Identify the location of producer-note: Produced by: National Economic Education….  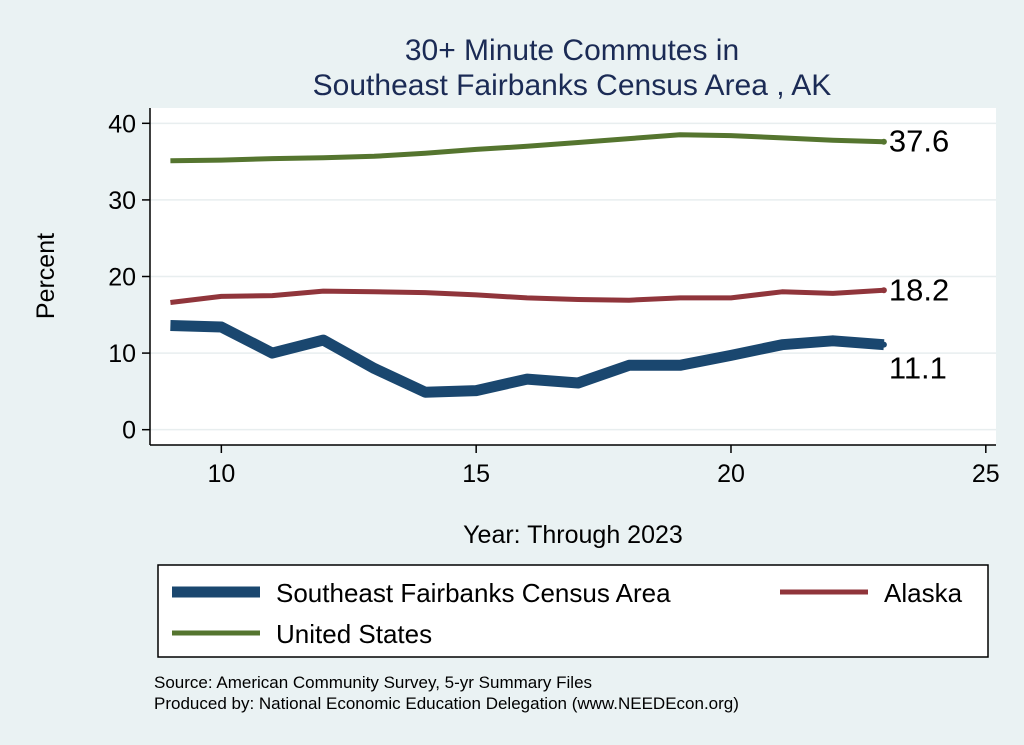
(446, 703).